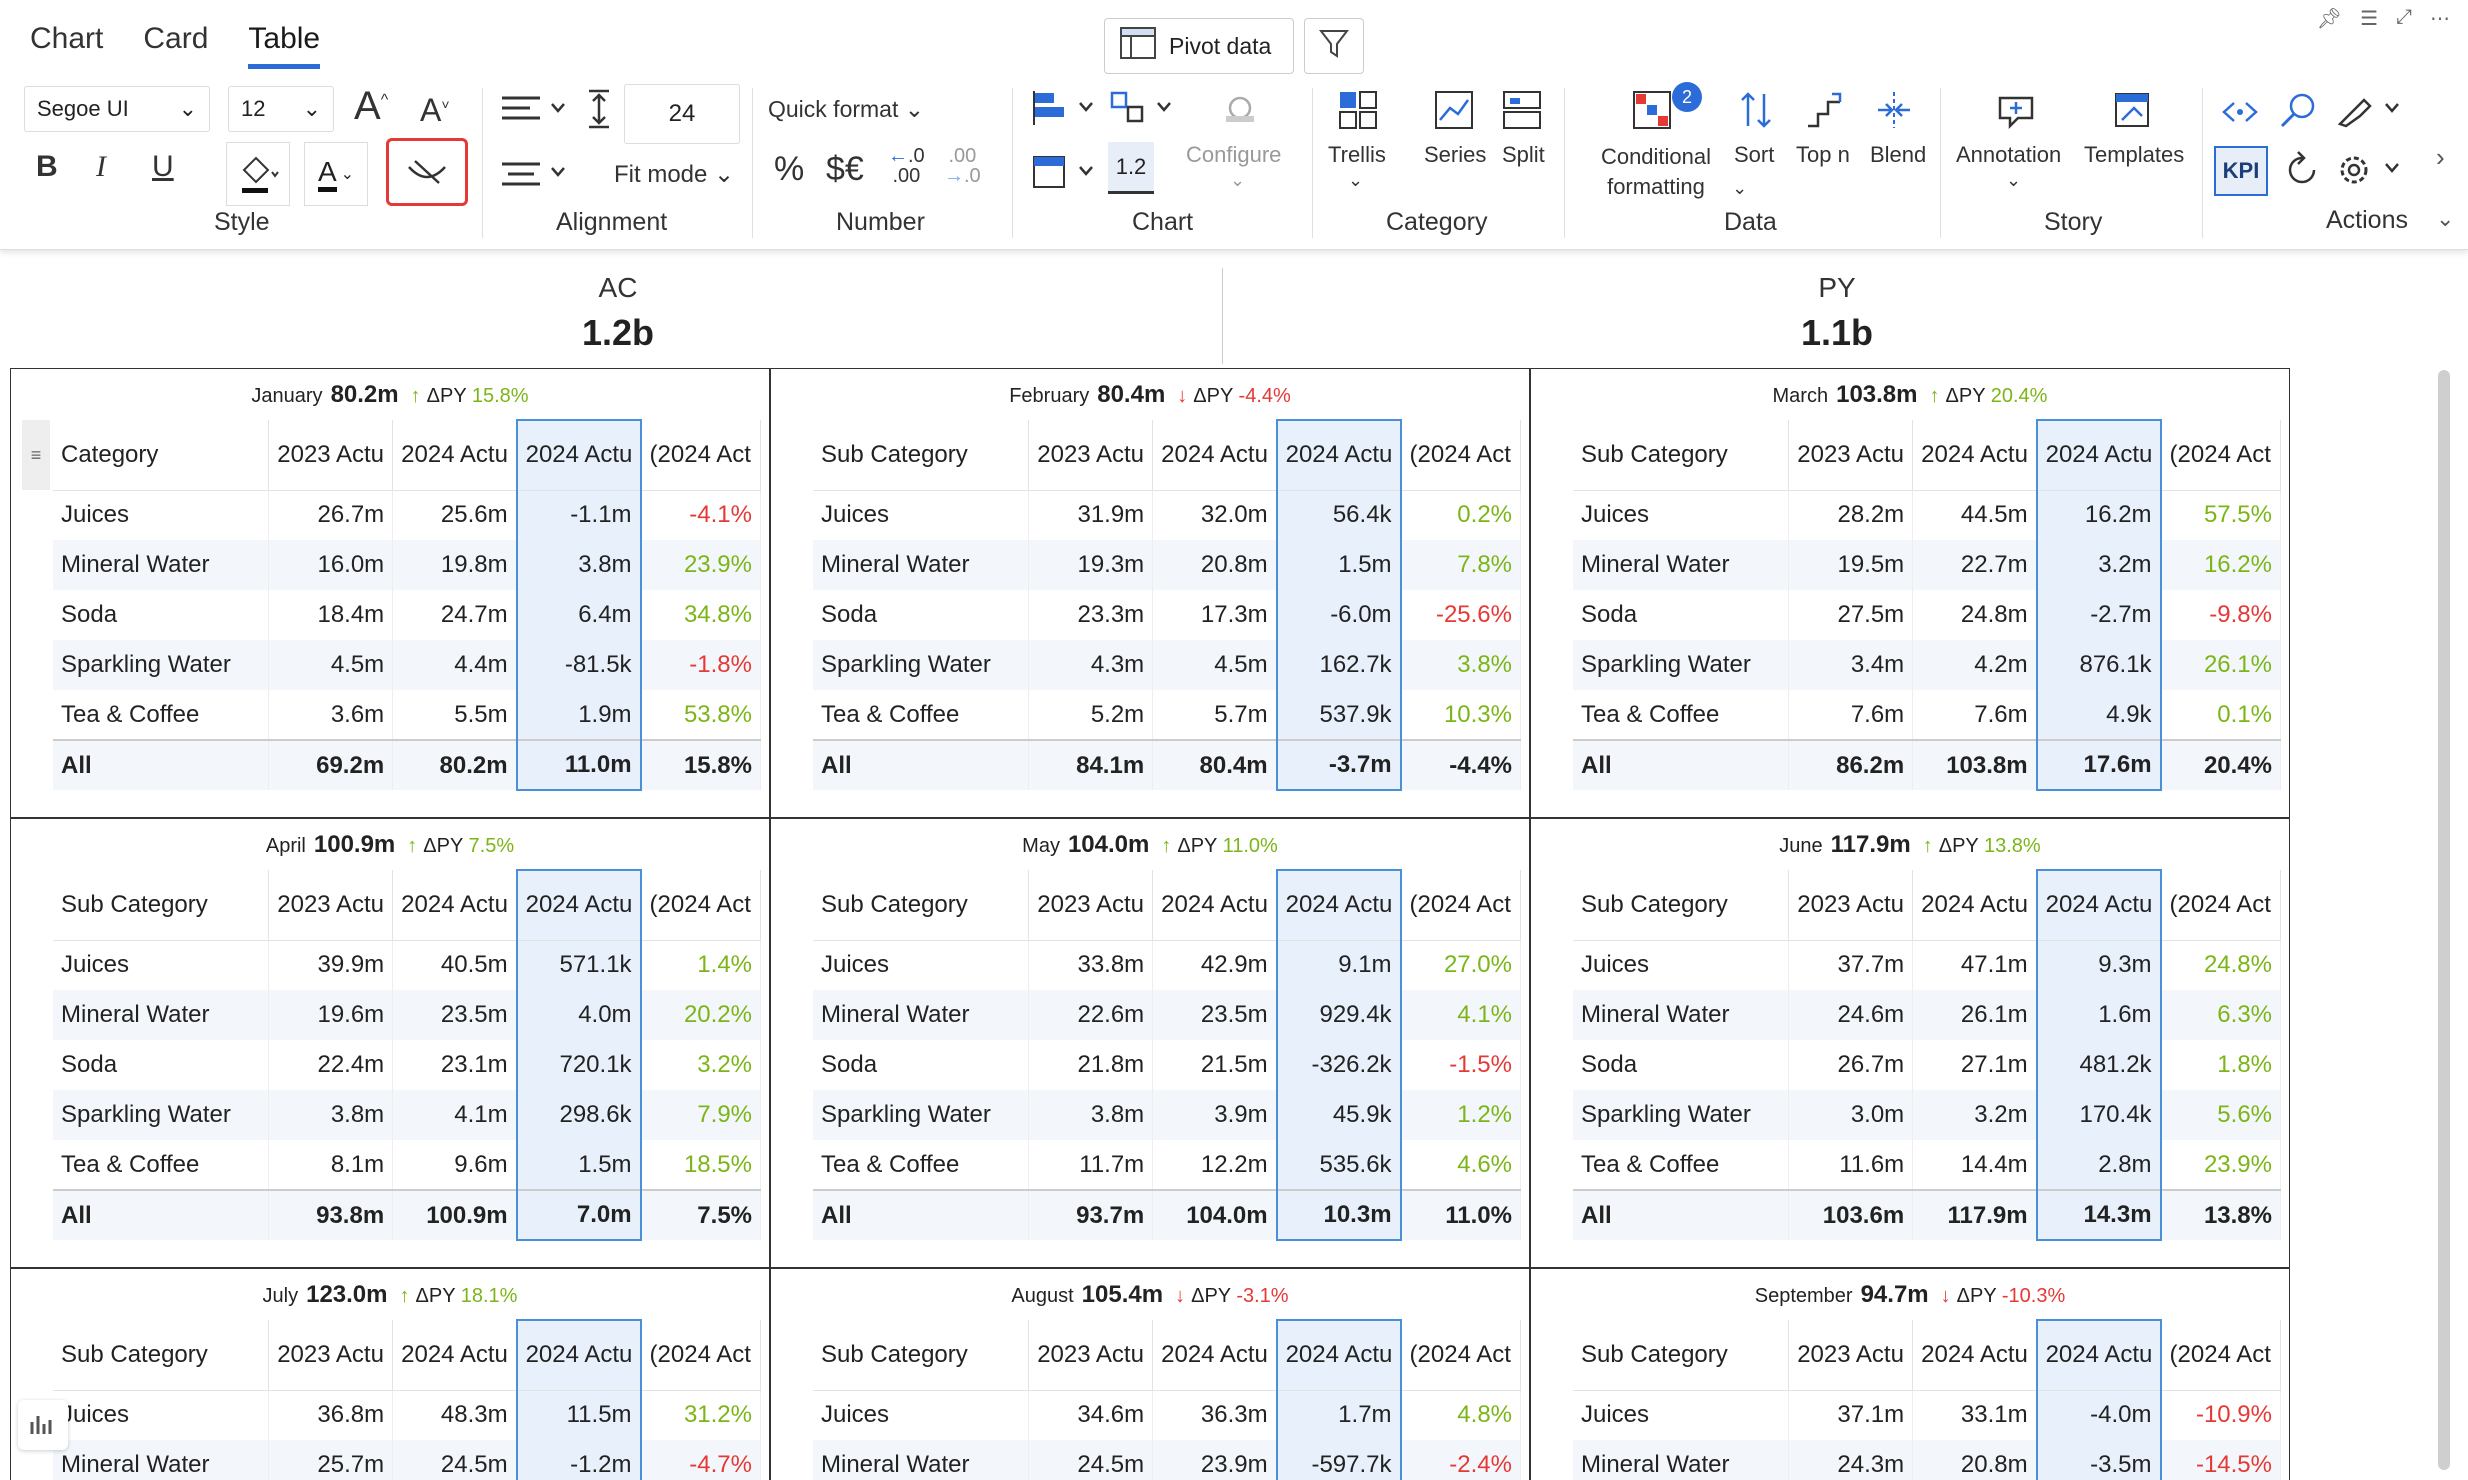  What do you see at coordinates (1131, 168) in the screenshot?
I see `scale-button: 1.2` at bounding box center [1131, 168].